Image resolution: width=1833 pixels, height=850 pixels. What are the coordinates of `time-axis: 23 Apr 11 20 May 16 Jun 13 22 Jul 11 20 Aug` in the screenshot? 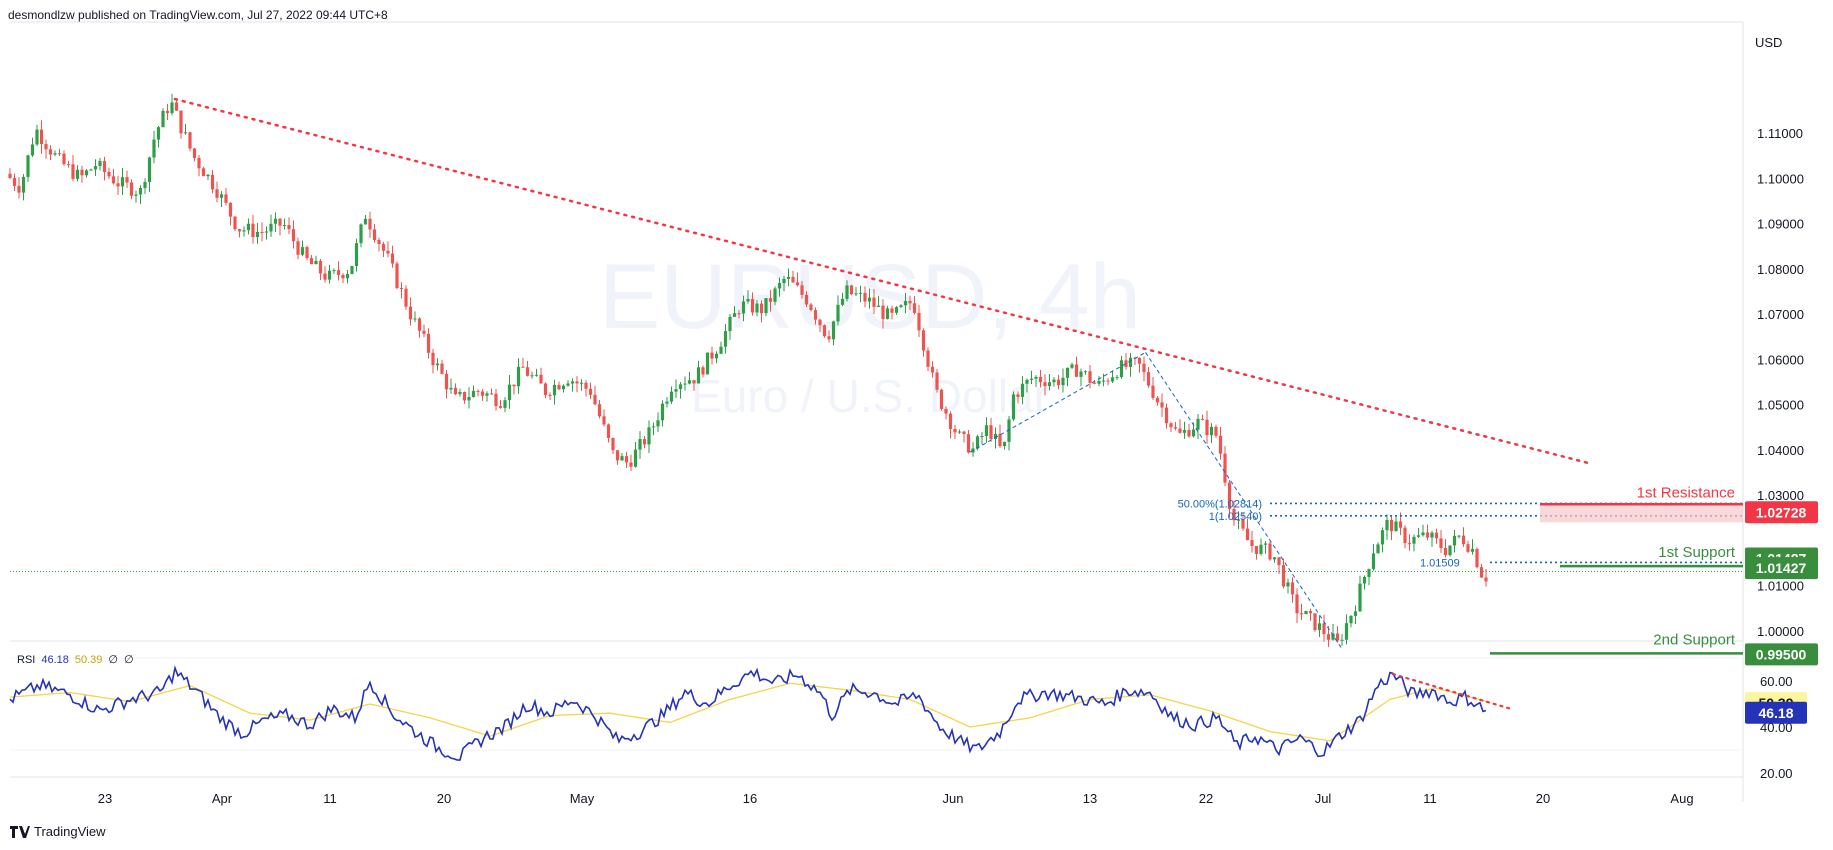 It's located at (896, 798).